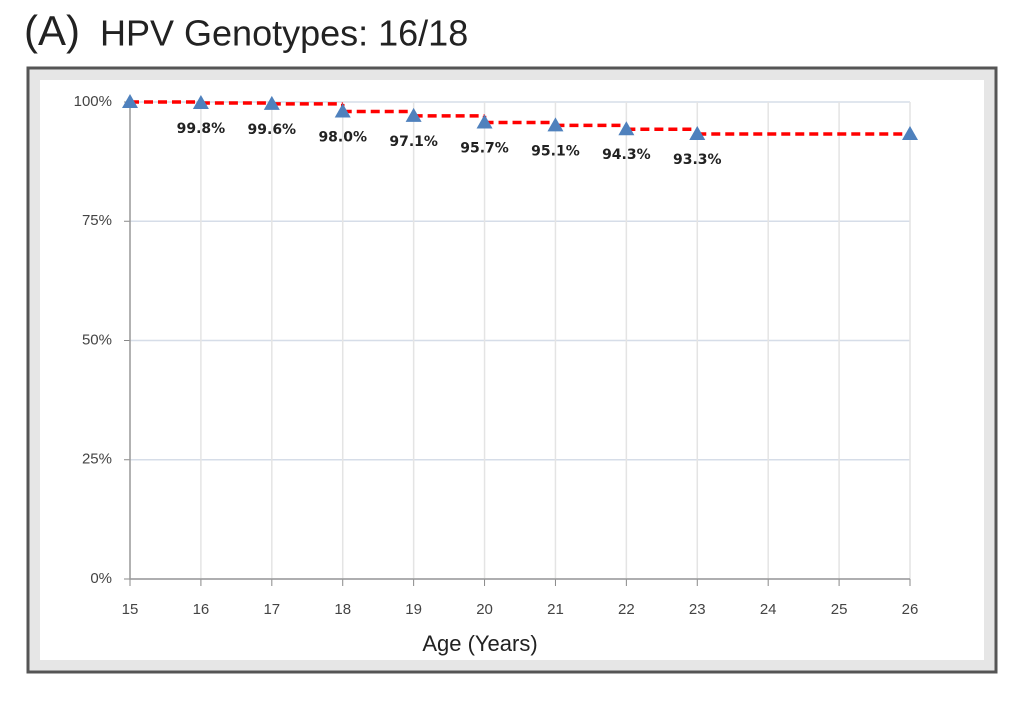 Image resolution: width=1030 pixels, height=706 pixels. Describe the element at coordinates (101, 578) in the screenshot. I see `y-tick-label: 0%` at that location.